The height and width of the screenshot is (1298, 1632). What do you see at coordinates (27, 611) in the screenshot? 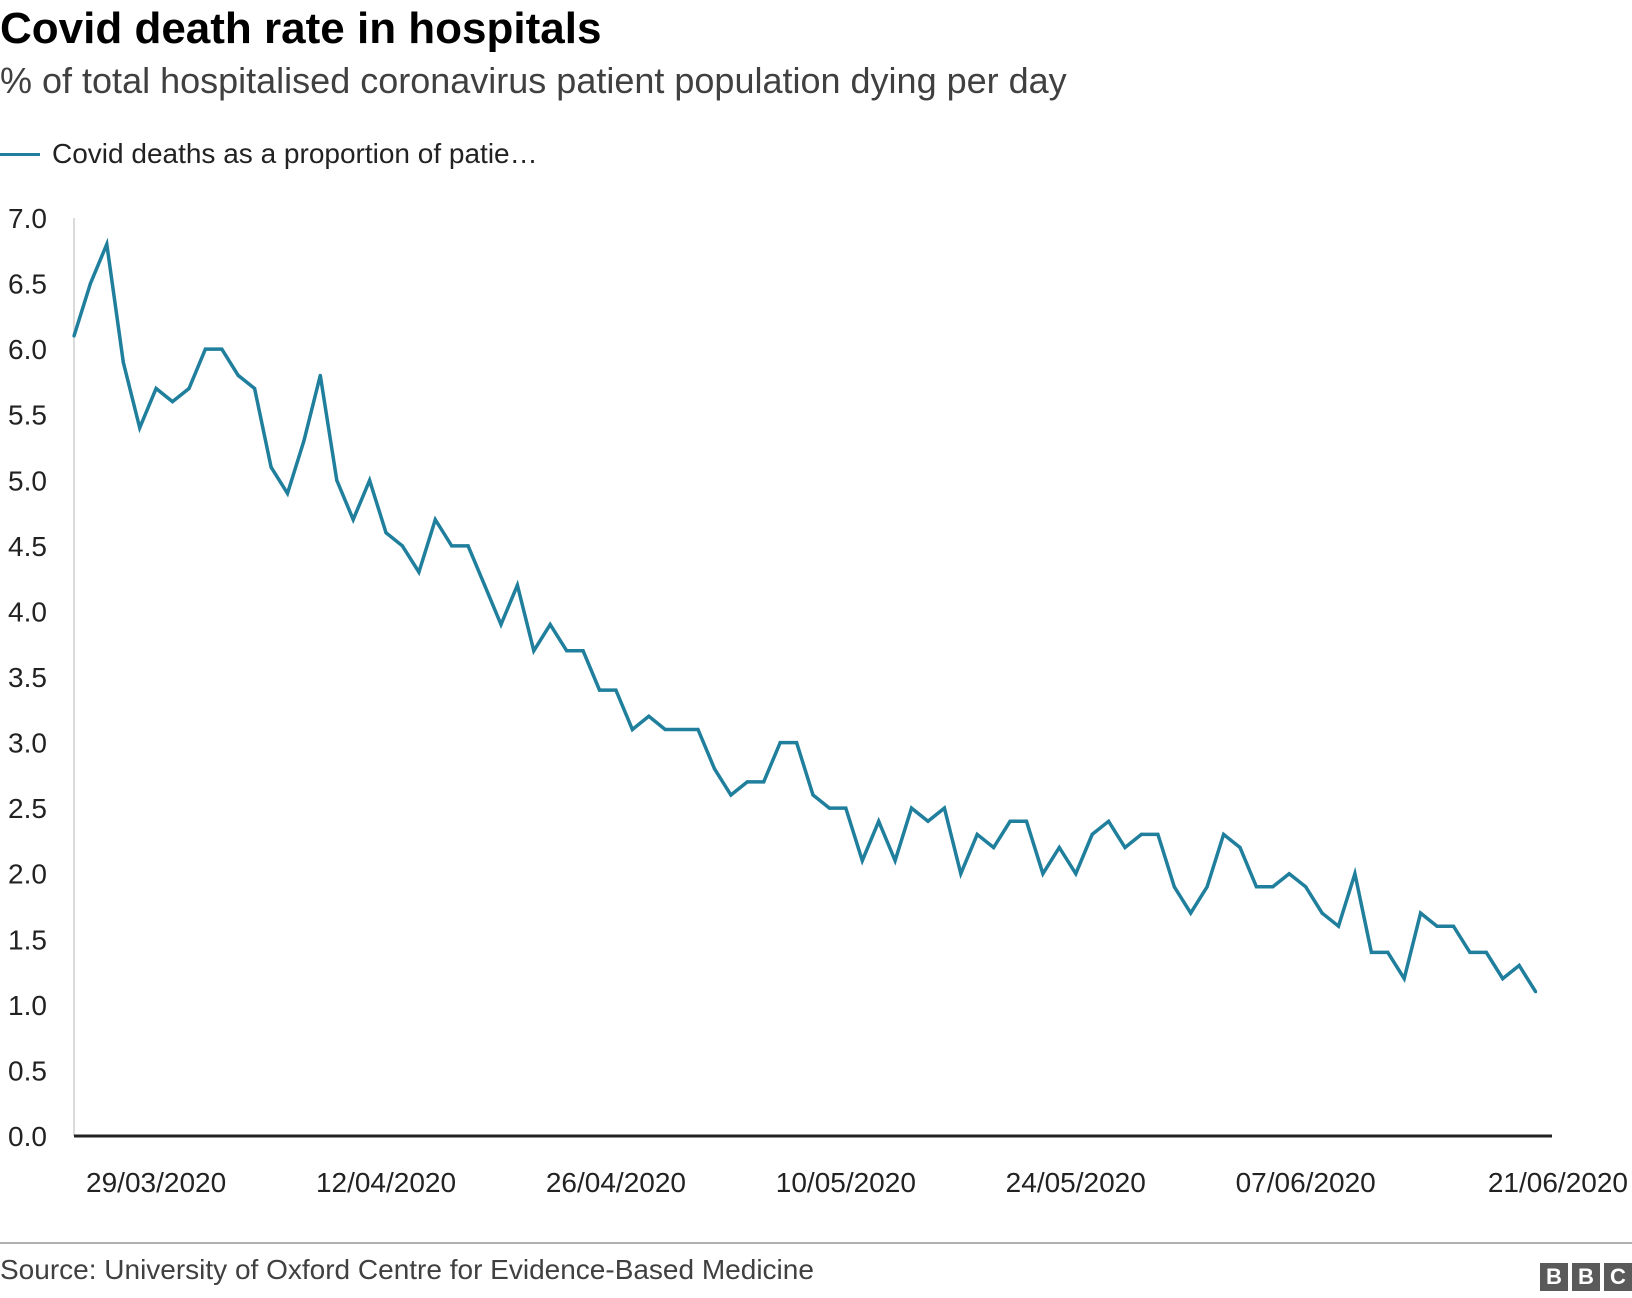
I see `y-tick-label: 4.0` at bounding box center [27, 611].